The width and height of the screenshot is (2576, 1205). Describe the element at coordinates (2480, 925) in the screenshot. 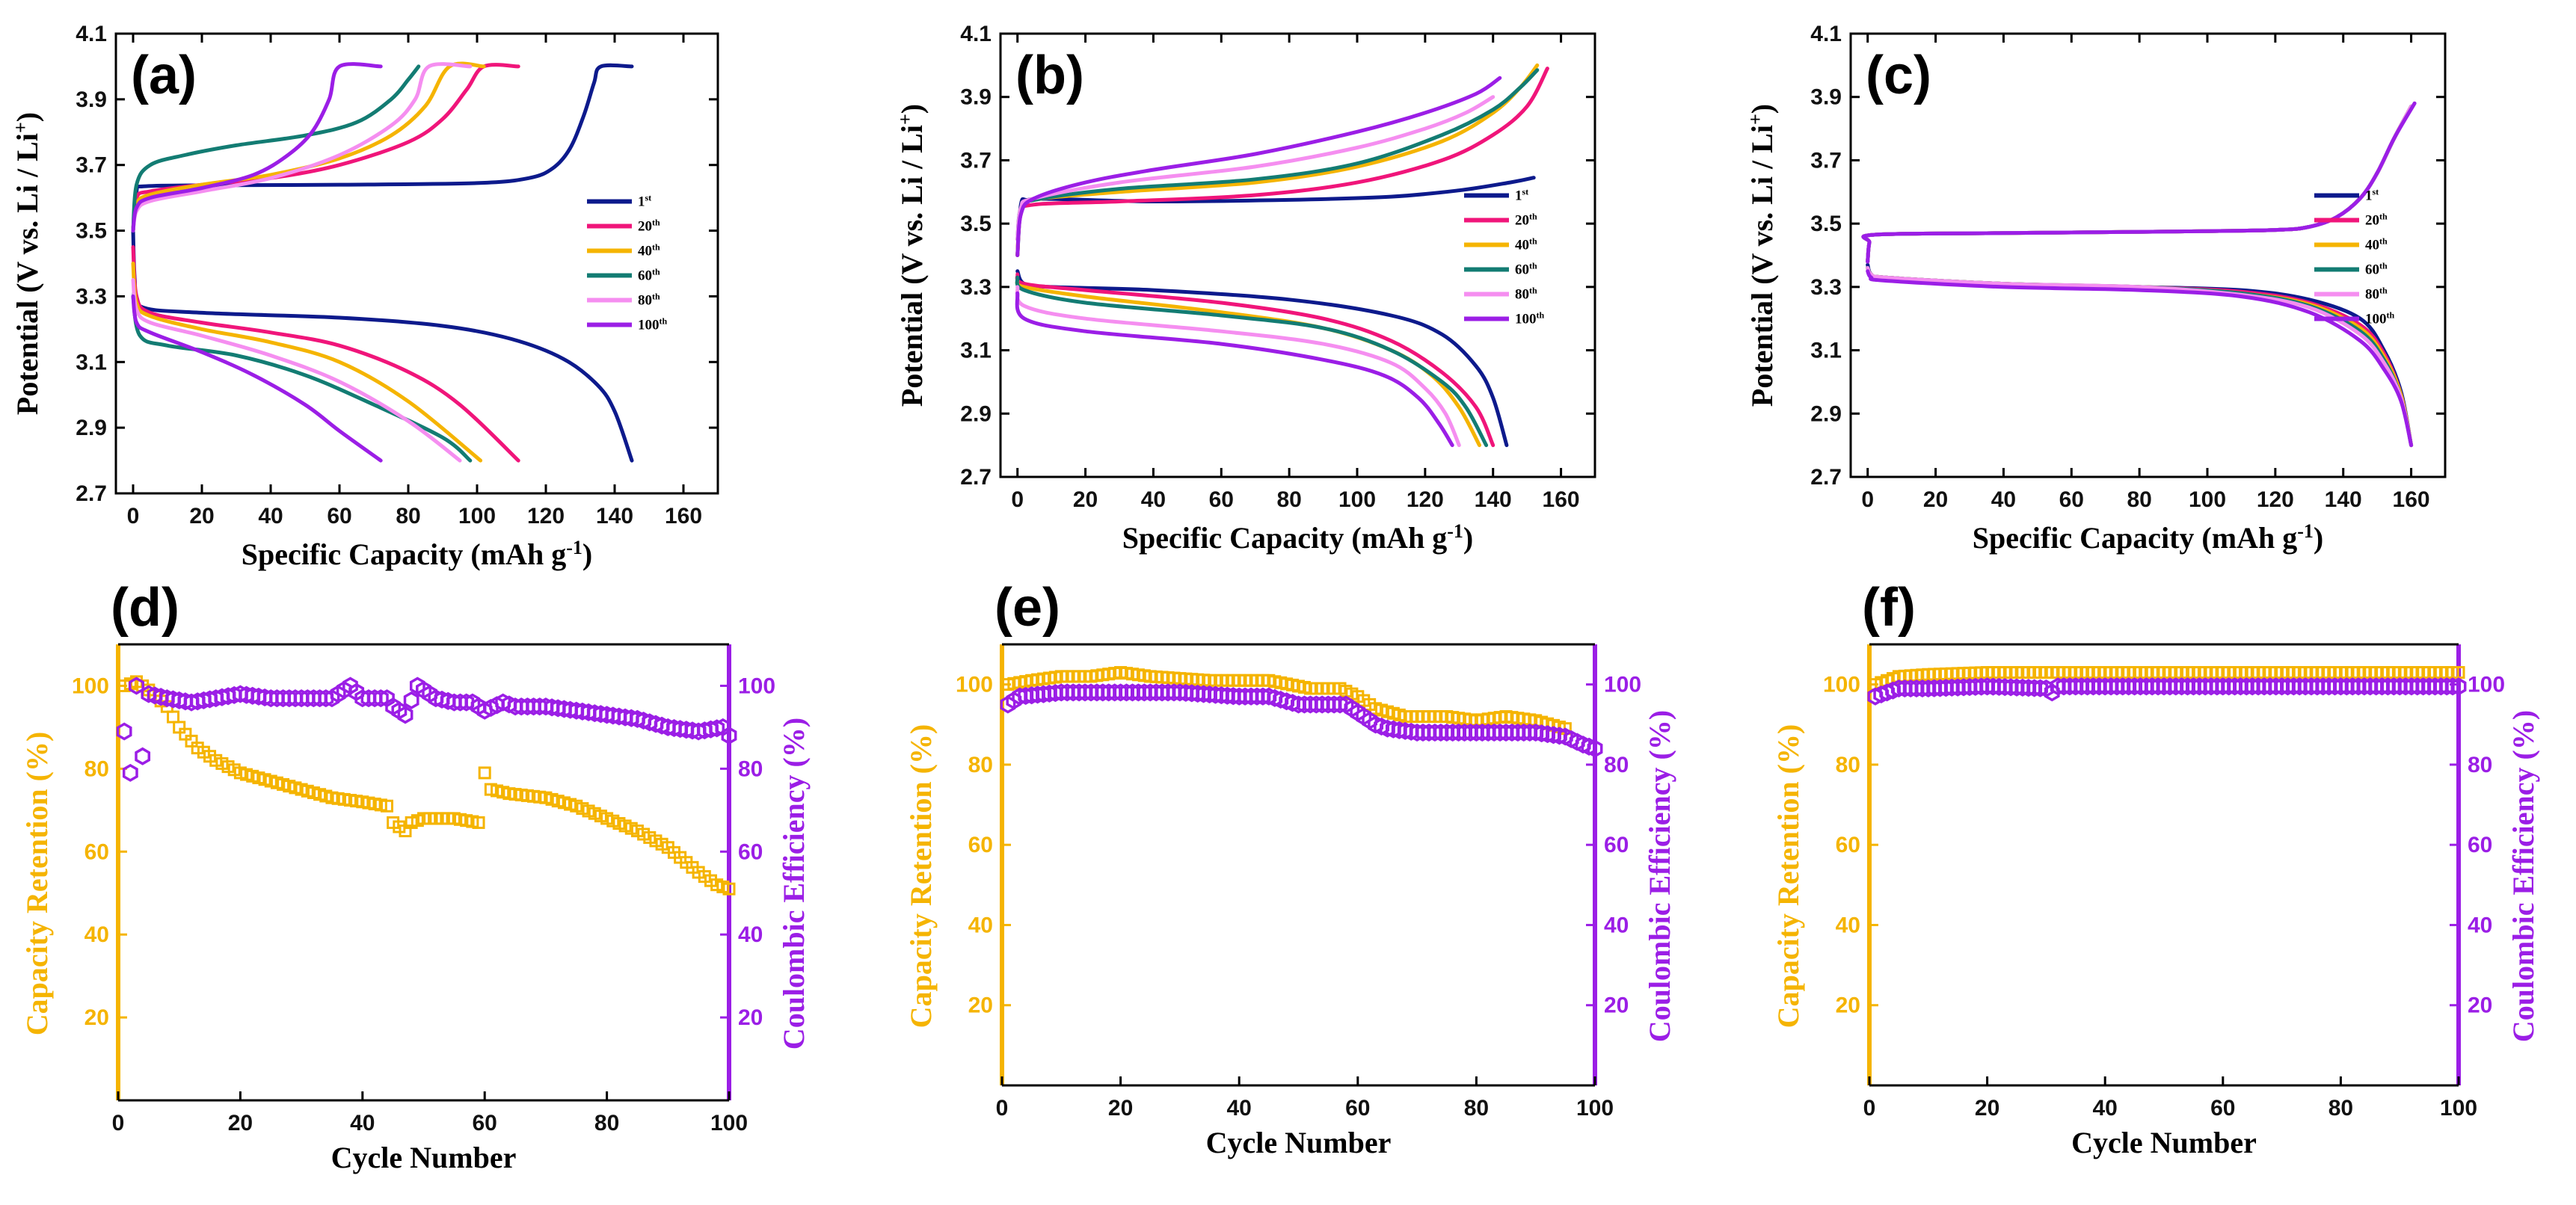

I see `y-tick-label-right: 40` at that location.